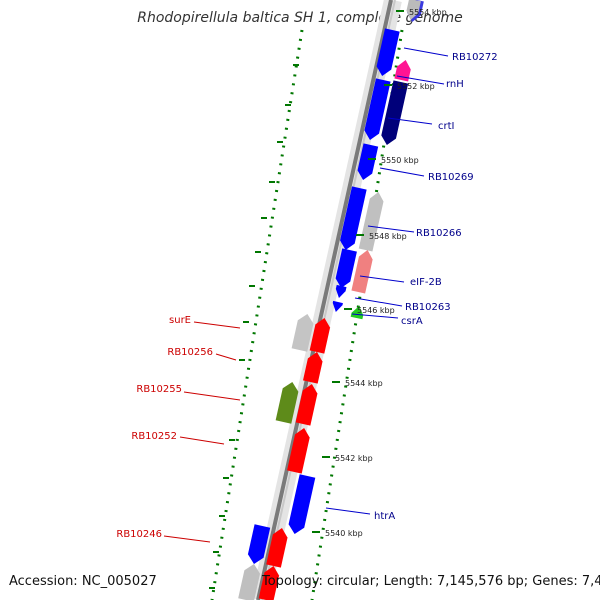  Describe the element at coordinates (395, 112) in the screenshot. I see `gene-crtI` at that location.